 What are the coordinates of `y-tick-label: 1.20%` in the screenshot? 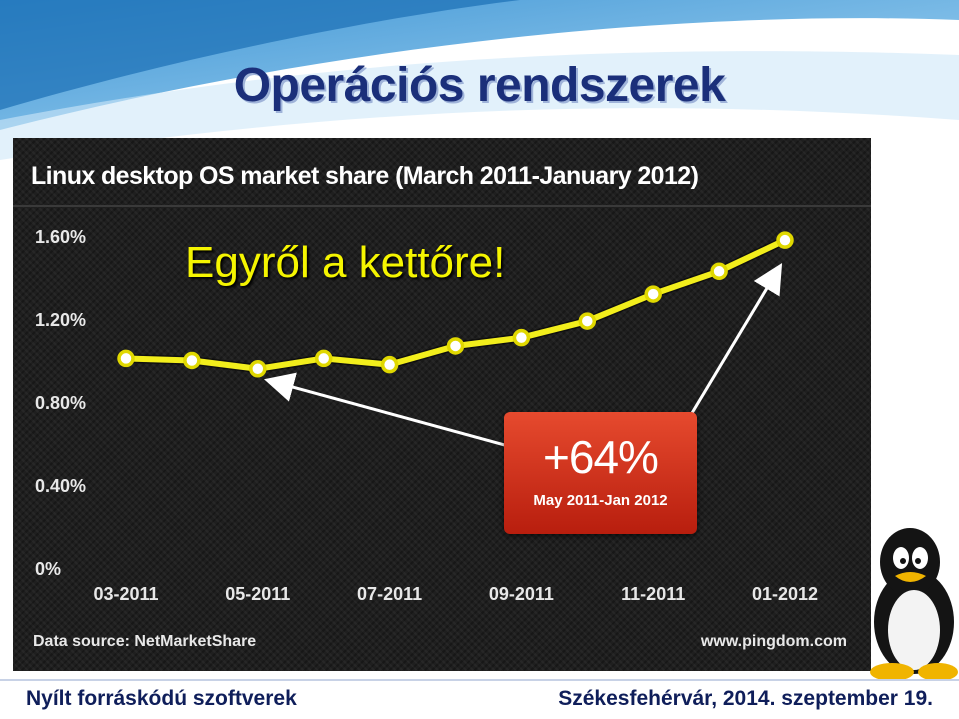 It's located at (60, 320).